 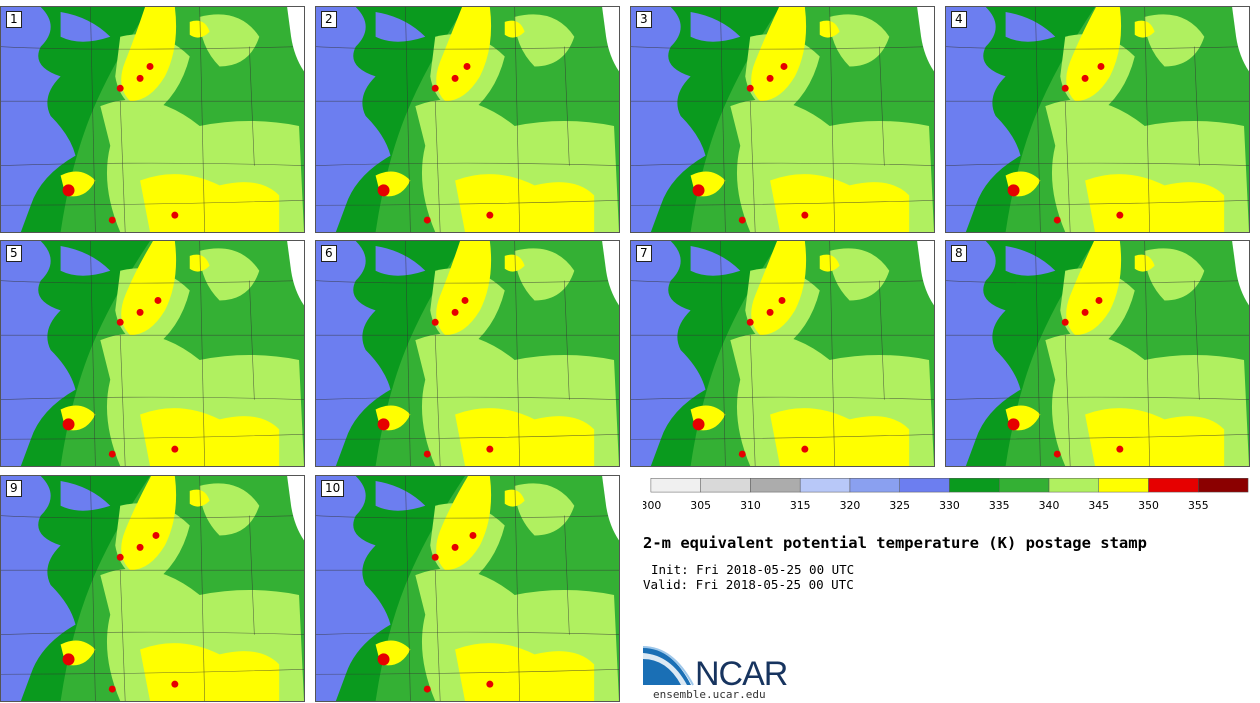 What do you see at coordinates (946, 495) in the screenshot?
I see `colorbar: 300 305 310 315 320 325 330 335 340 345 350 355` at bounding box center [946, 495].